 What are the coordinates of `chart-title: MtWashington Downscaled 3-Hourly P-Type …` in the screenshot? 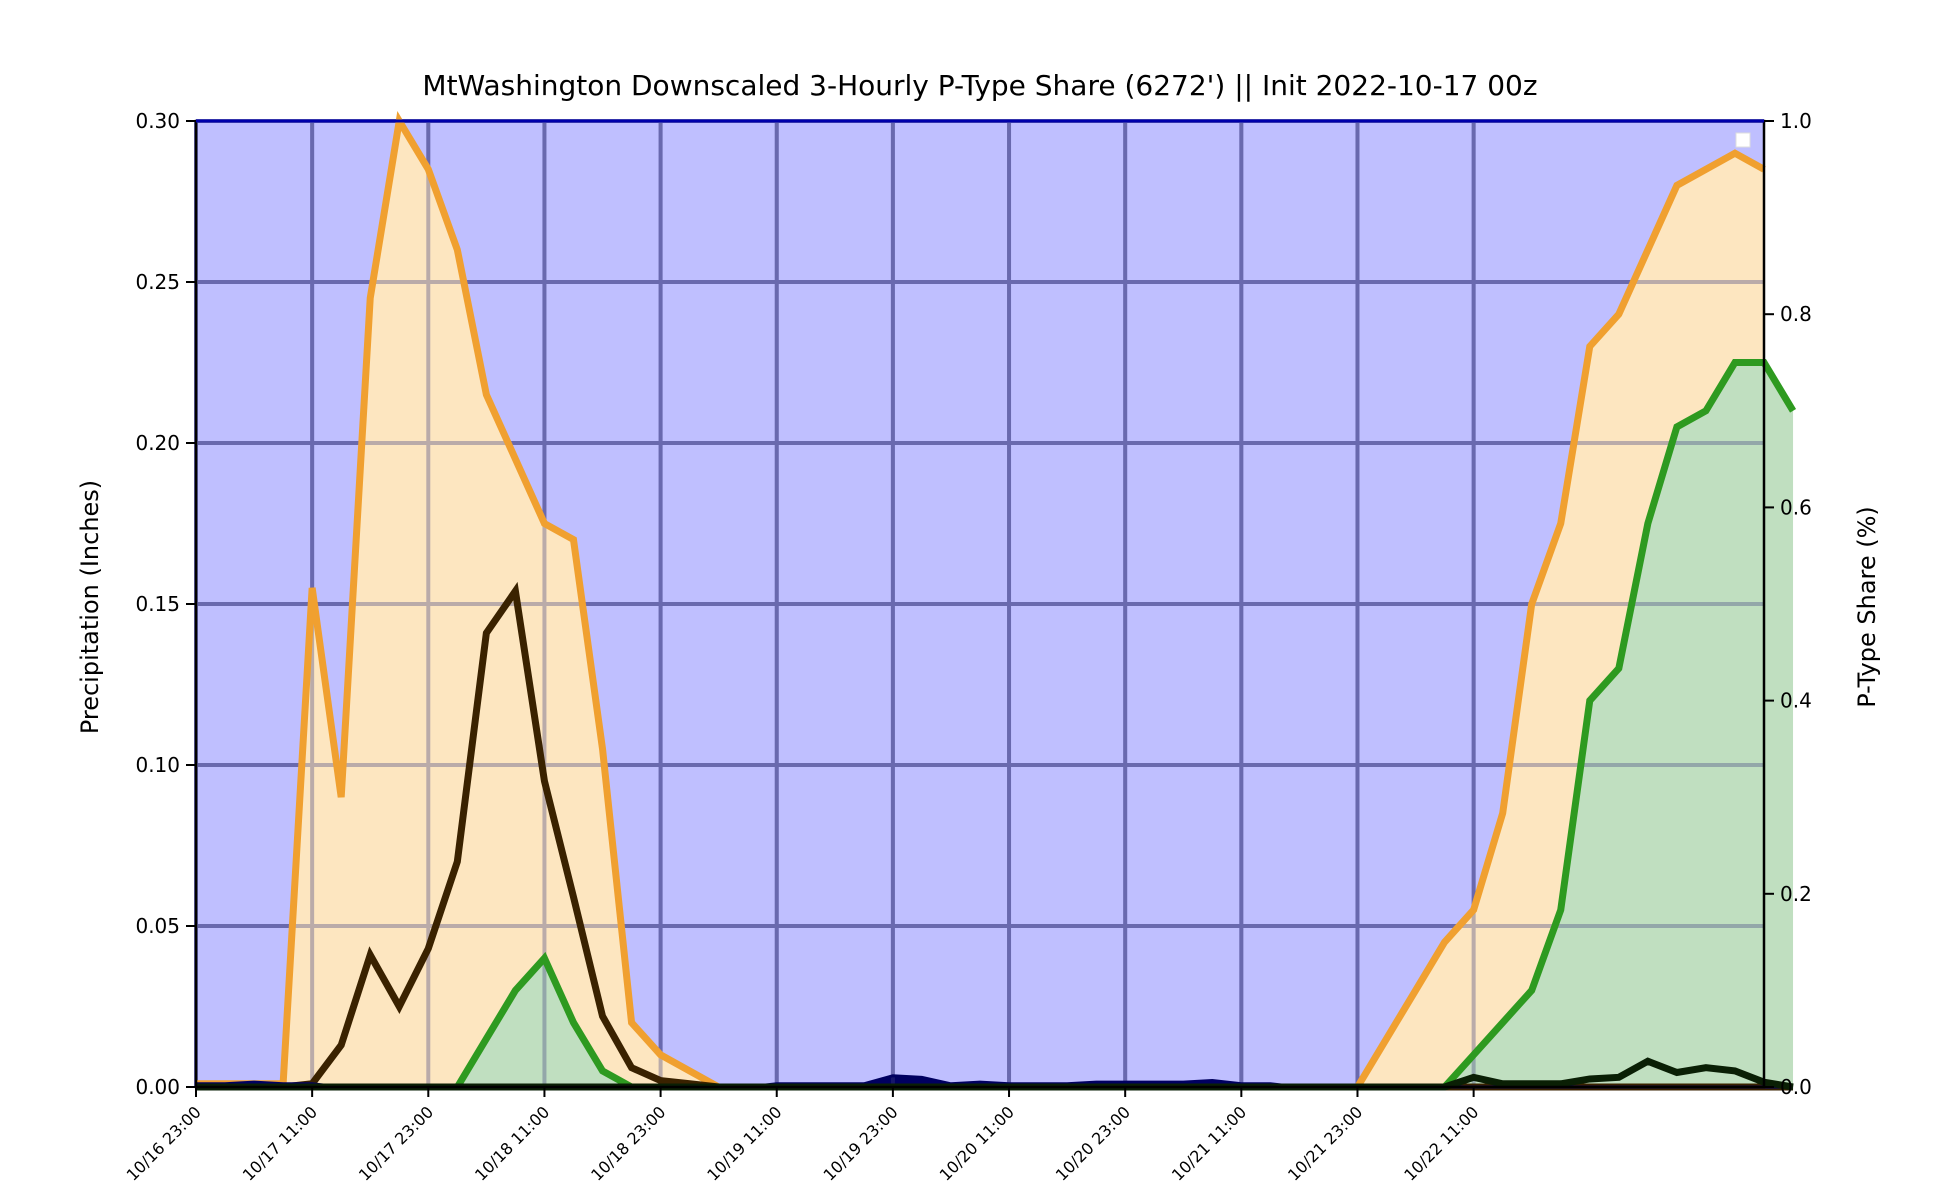 It's located at (979, 85).